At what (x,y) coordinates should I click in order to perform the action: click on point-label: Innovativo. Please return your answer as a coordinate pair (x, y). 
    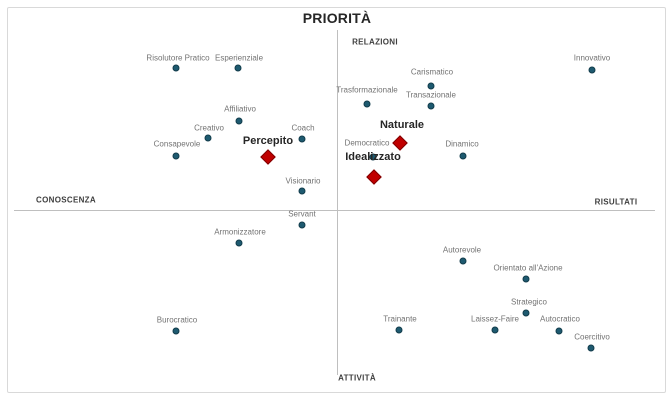
    Looking at the image, I should click on (592, 58).